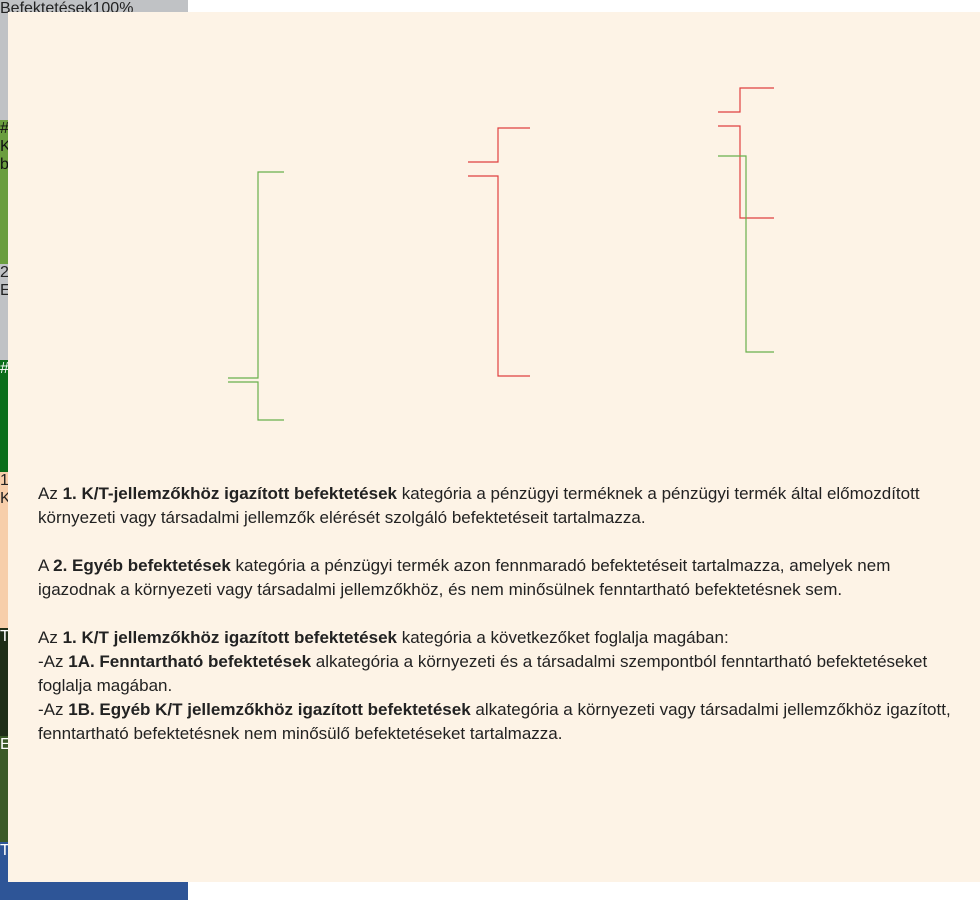 This screenshot has width=980, height=900. Describe the element at coordinates (190, 661) in the screenshot. I see `bold-text: 1A. Fenntartható befektetések` at that location.